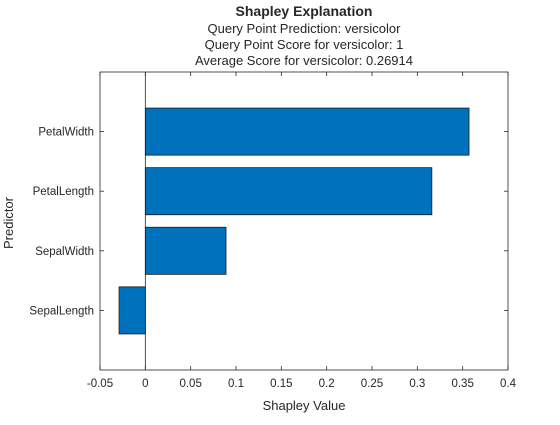 This screenshot has height=425, width=560. I want to click on chart-subtitle-prediction: Query Point Prediction: versicolor, so click(305, 28).